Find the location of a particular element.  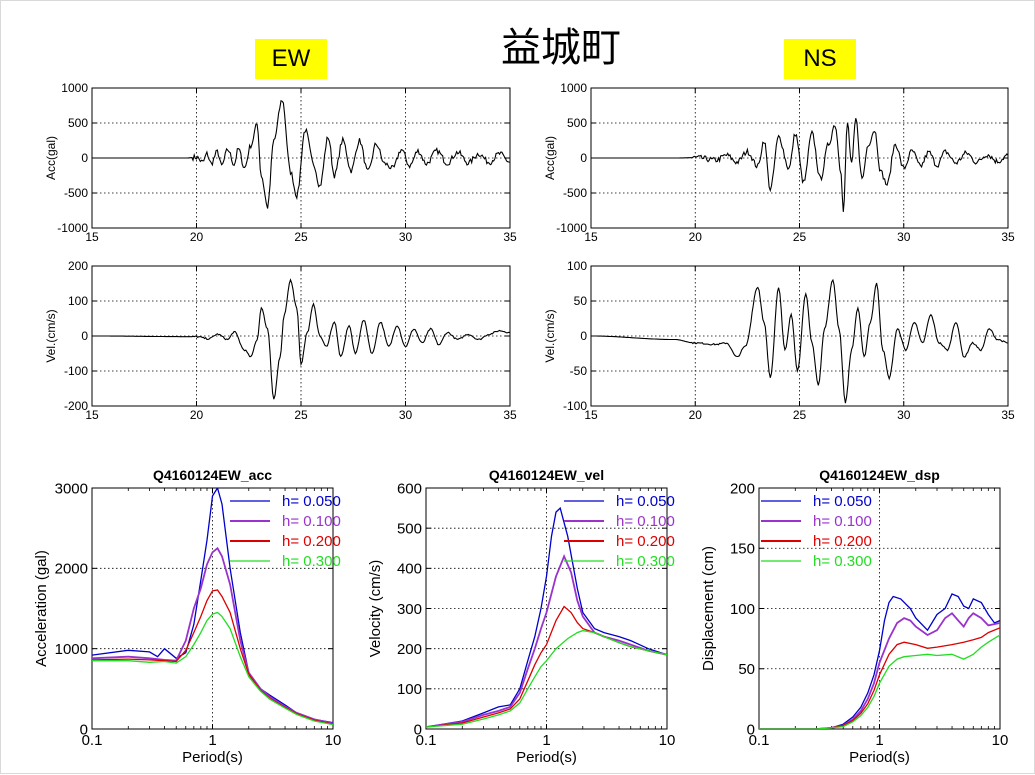

chart-ew-acc: 15 20 25 30 35 -1000 -500 0 500 1000 Acc(gal) is located at coordinates (280, 162).